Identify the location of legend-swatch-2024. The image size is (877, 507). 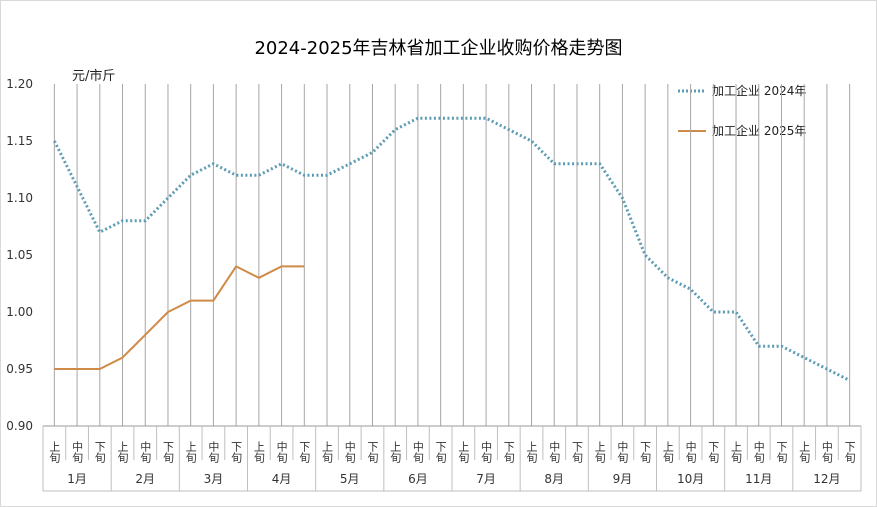
(692, 90).